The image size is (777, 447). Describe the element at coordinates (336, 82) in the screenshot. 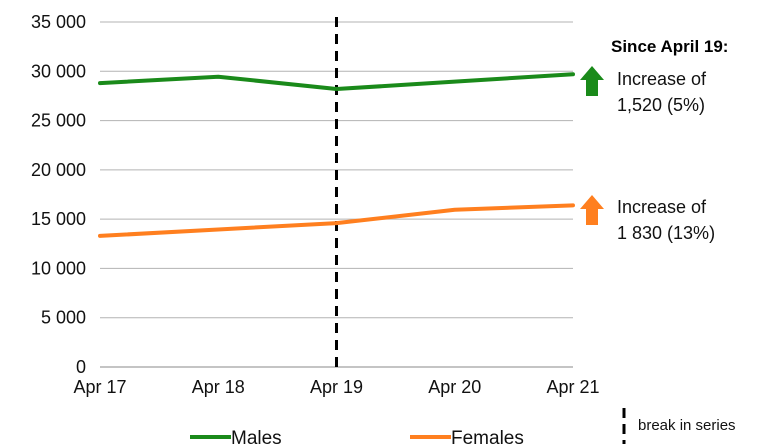

I see `series-line-males` at that location.